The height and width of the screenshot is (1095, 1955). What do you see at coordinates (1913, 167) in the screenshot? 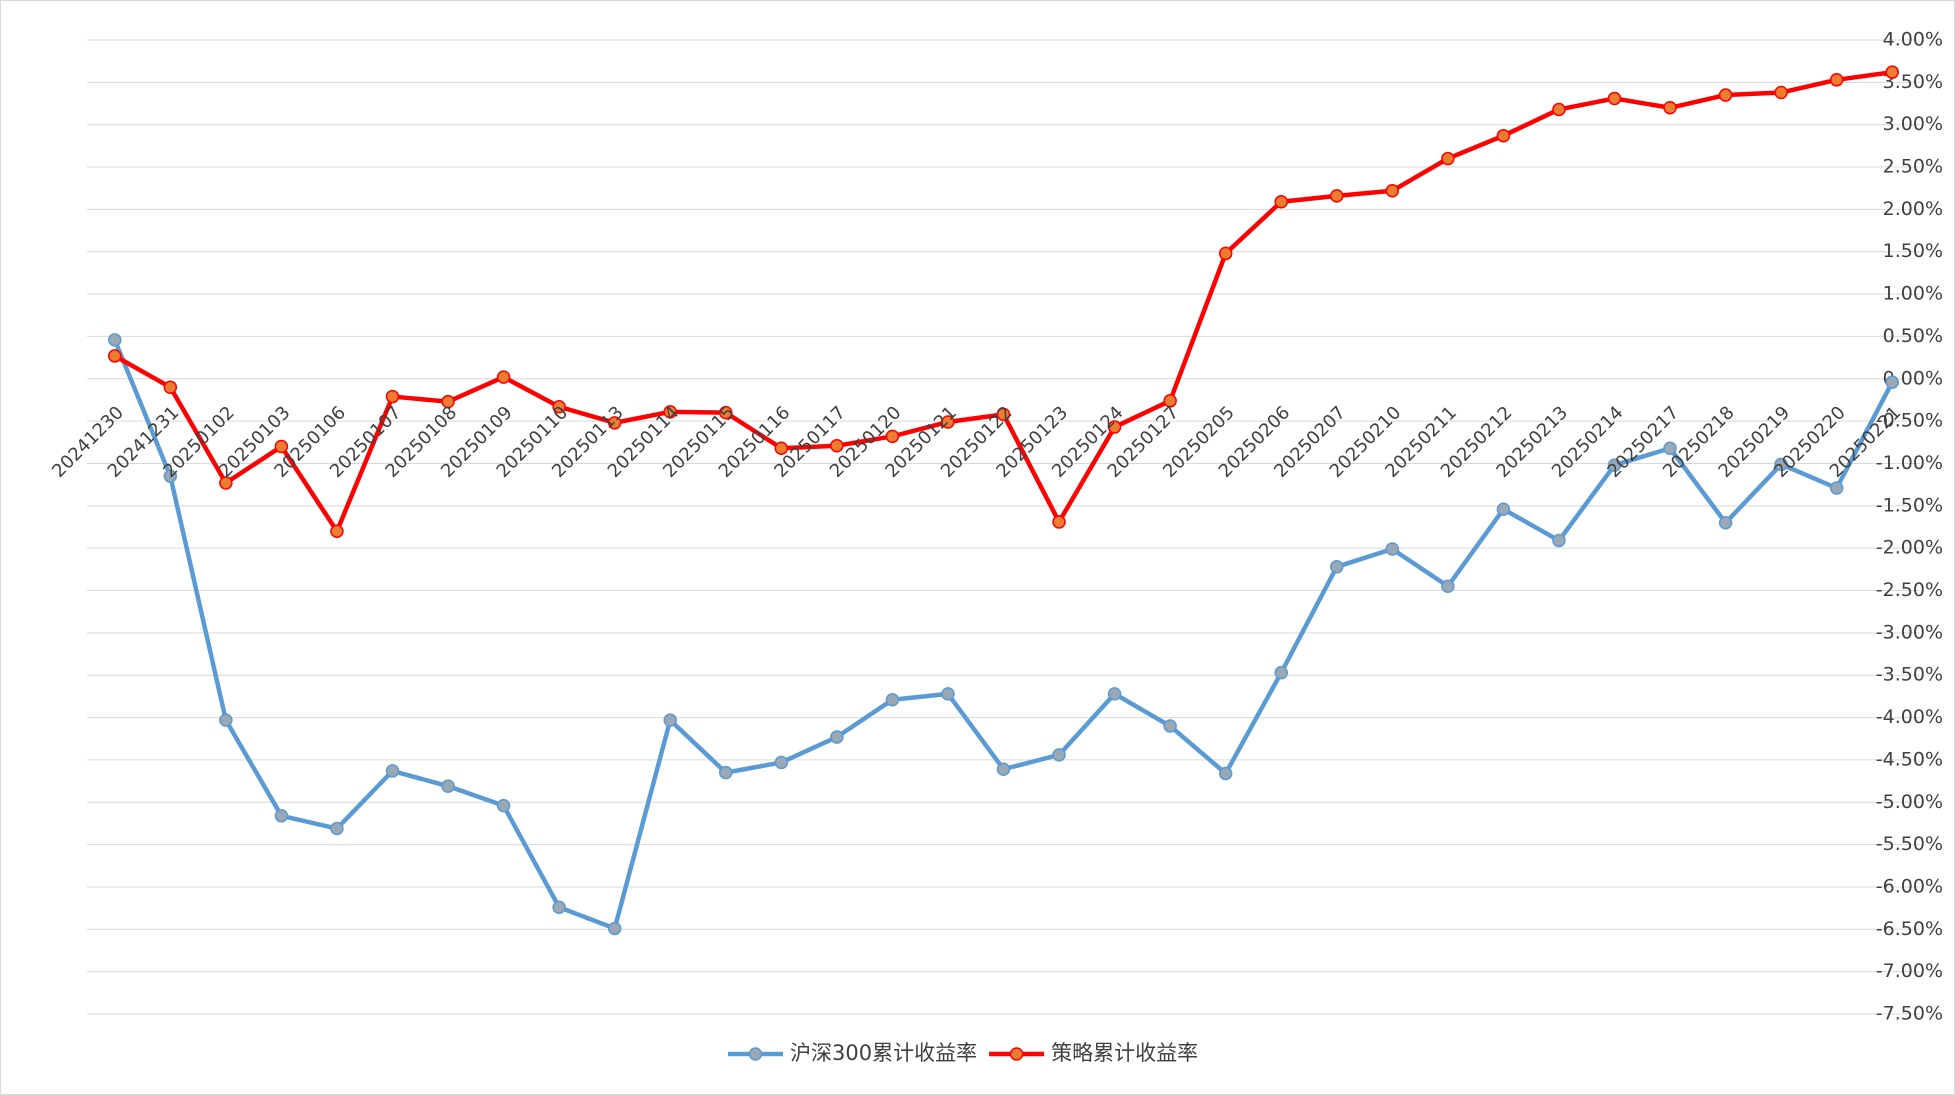
I see `y-tick-label: 2.50%` at bounding box center [1913, 167].